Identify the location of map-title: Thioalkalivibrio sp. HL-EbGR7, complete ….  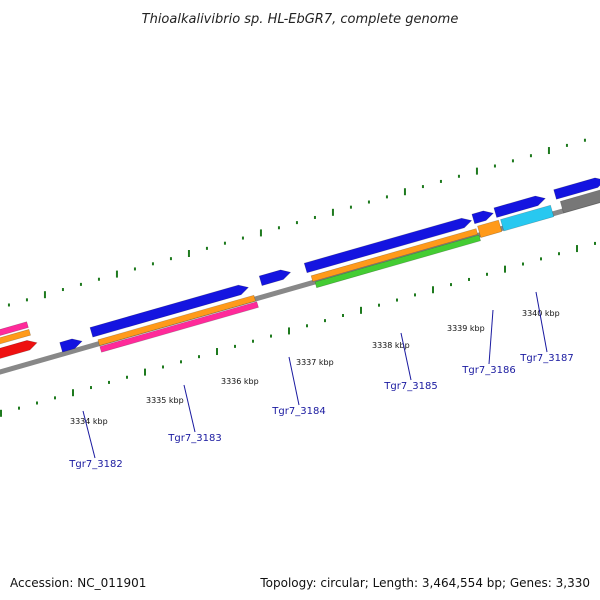
(300, 19).